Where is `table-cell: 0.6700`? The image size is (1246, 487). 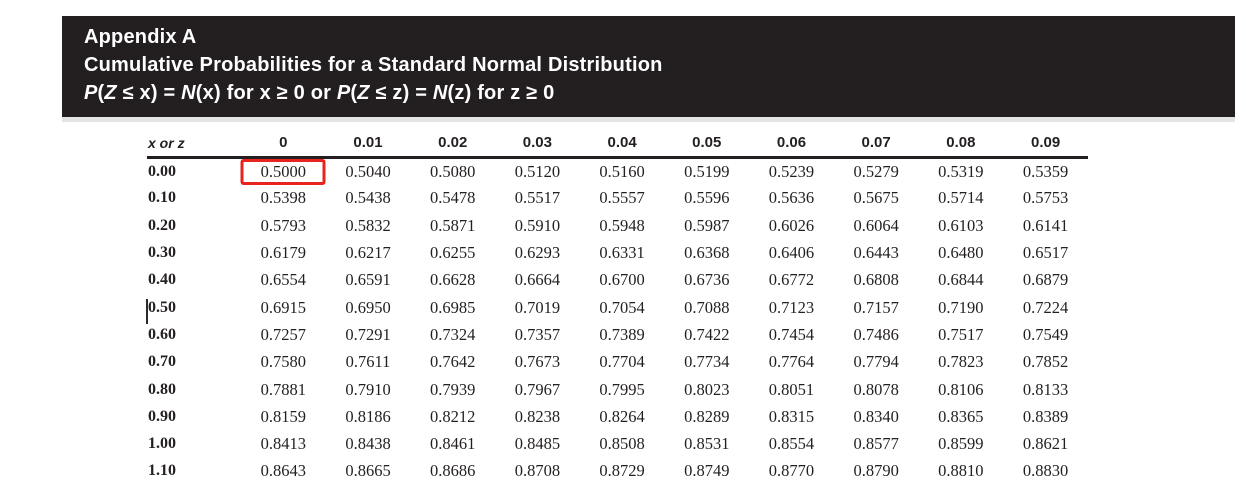 table-cell: 0.6700 is located at coordinates (622, 280).